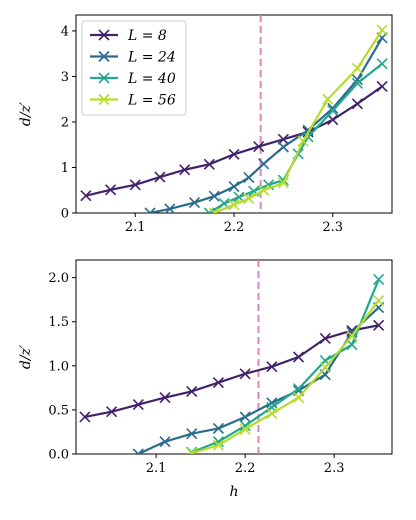  Describe the element at coordinates (65, 122) in the screenshot. I see `y-tick-label: 2` at that location.